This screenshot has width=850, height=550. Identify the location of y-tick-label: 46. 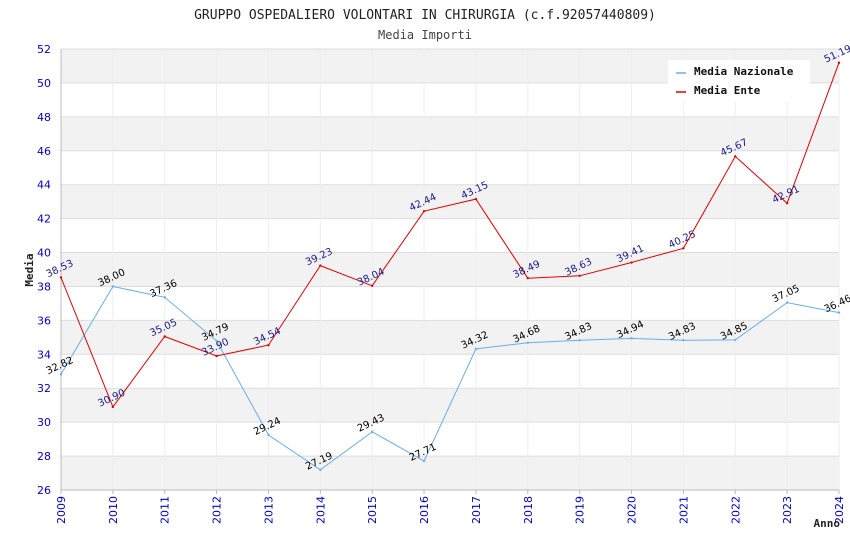
(44, 151).